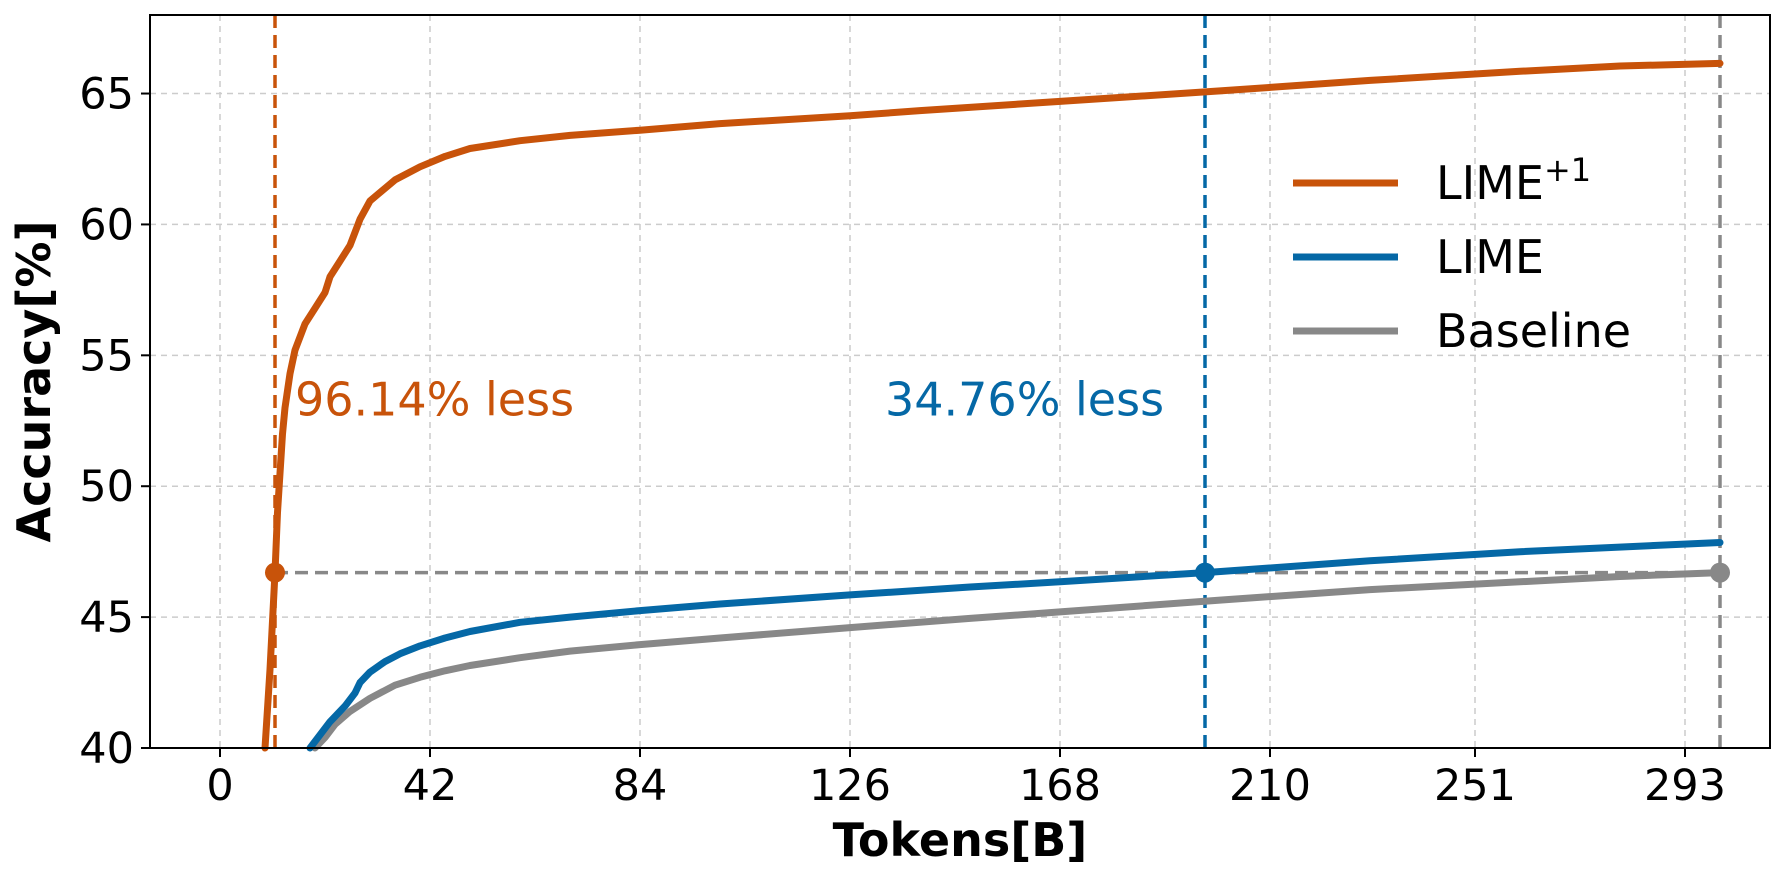 This screenshot has height=883, width=1784. Describe the element at coordinates (106, 95) in the screenshot. I see `y-tick-label: 65` at that location.